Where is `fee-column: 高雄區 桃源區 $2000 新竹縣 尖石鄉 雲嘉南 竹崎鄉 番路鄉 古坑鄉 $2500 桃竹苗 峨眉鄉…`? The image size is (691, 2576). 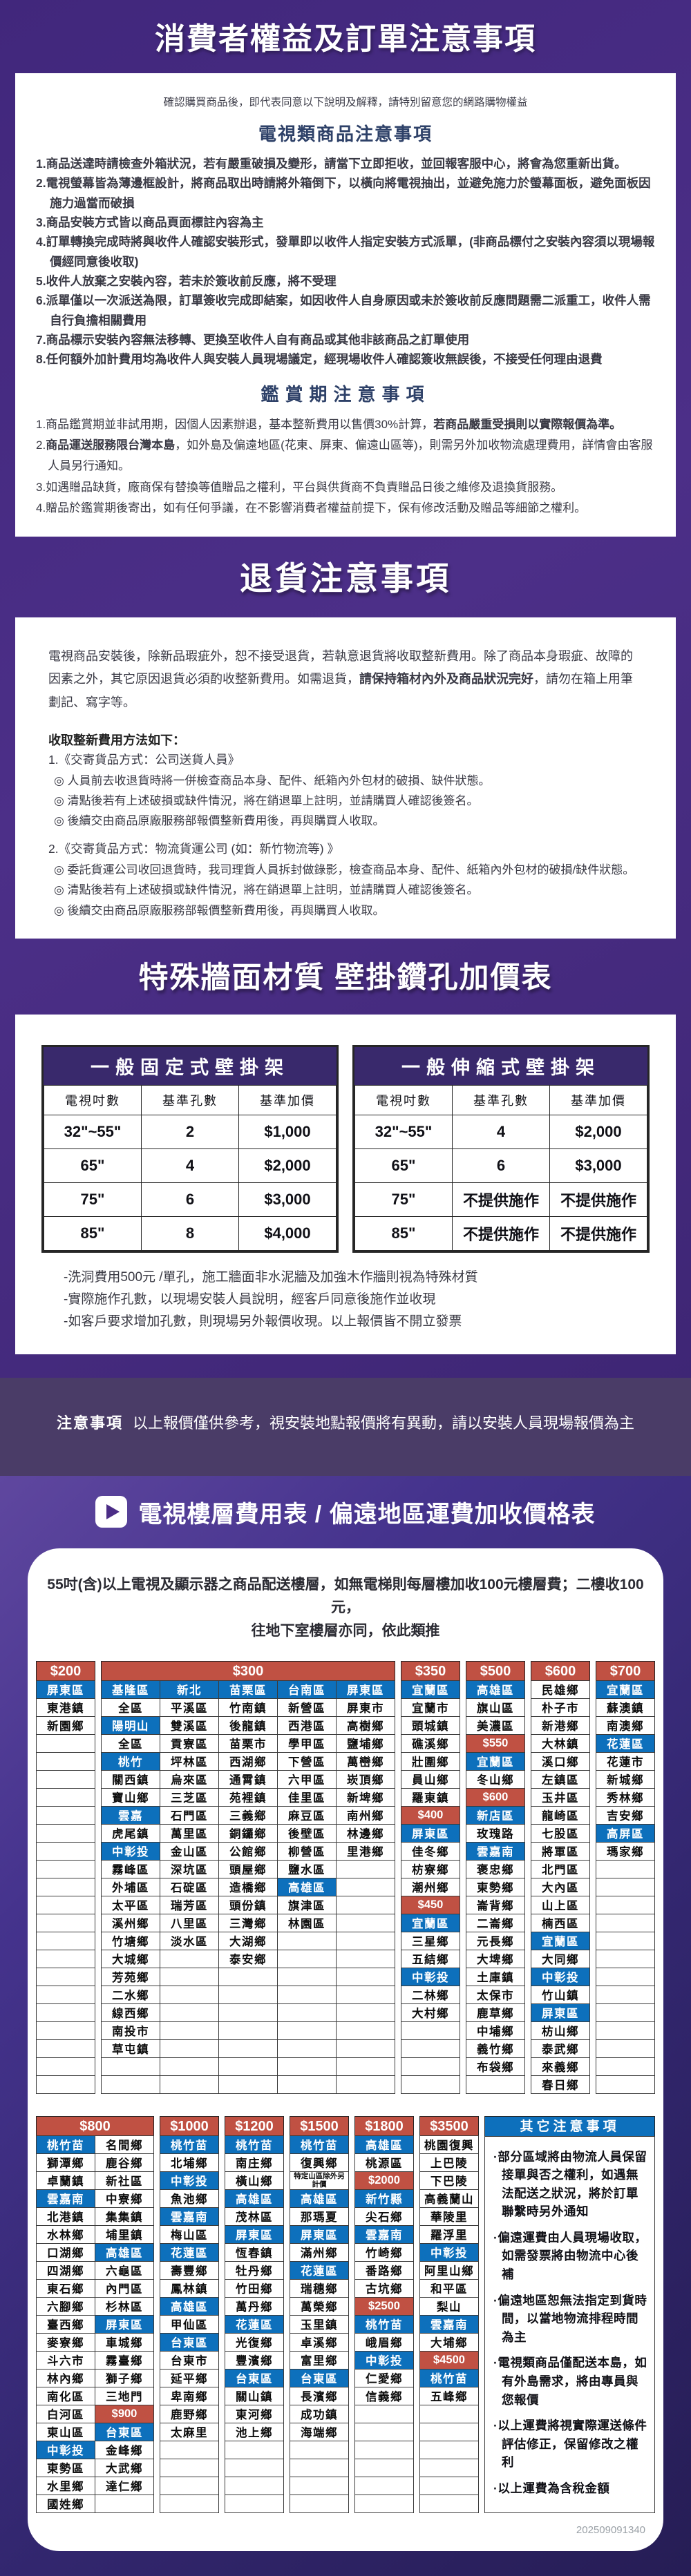 fee-column: 高雄區 桃源區 $2000 新竹縣 尖石鄉 雲嘉南 竹崎鄉 番路鄉 古坑鄉 $2500 桃竹苗 峨眉鄉… is located at coordinates (384, 2324).